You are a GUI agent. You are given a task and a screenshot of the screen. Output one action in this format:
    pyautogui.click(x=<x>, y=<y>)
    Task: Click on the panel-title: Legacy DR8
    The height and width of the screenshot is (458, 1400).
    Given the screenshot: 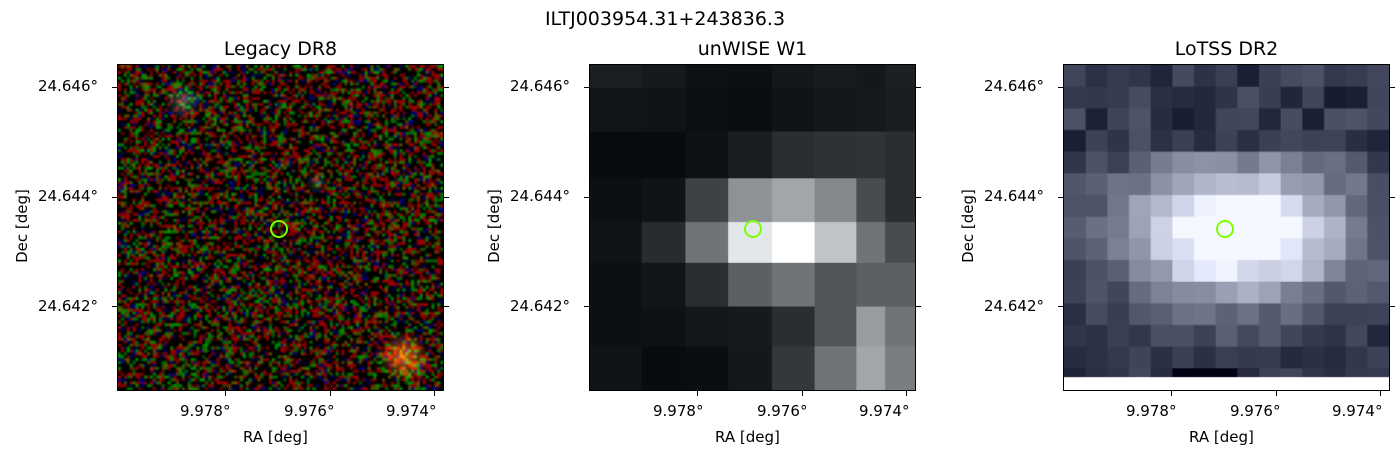 What is the action you would take?
    pyautogui.click(x=280, y=49)
    